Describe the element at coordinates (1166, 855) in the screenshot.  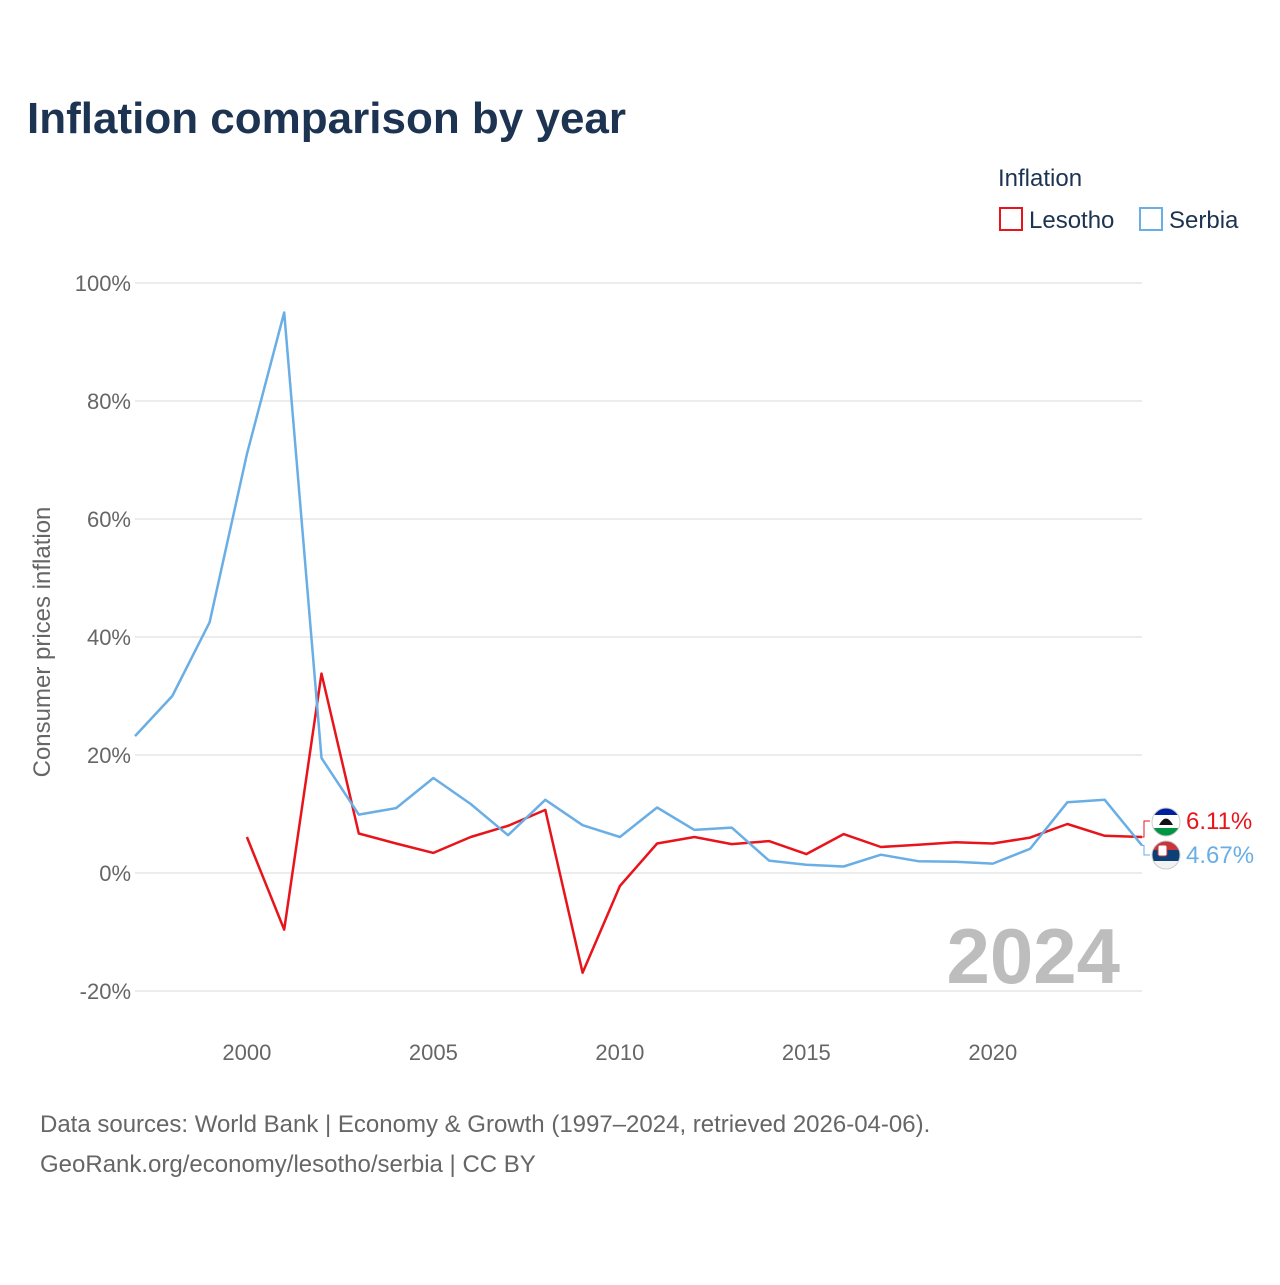
I see `serbia-flag-icon` at that location.